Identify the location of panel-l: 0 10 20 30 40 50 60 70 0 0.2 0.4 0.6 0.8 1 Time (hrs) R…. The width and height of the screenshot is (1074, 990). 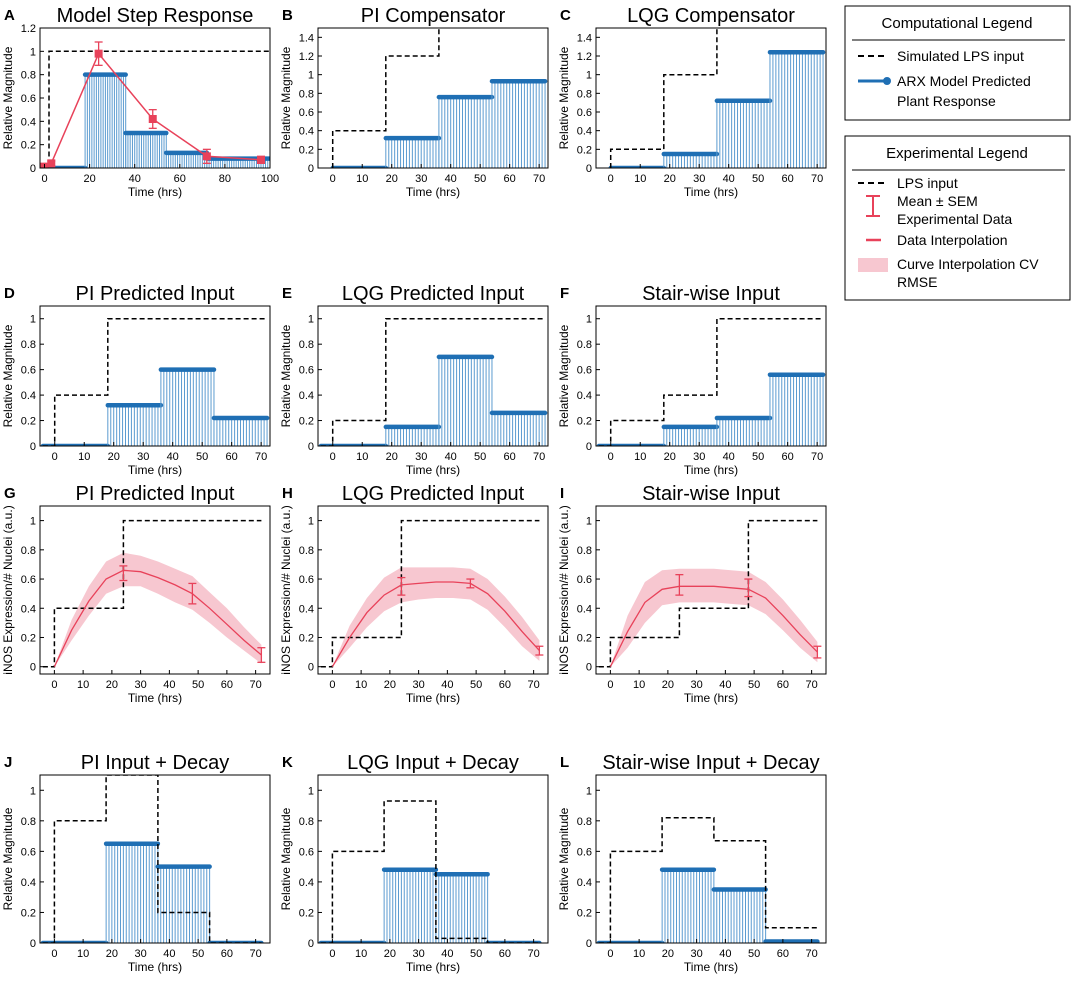
(692, 863).